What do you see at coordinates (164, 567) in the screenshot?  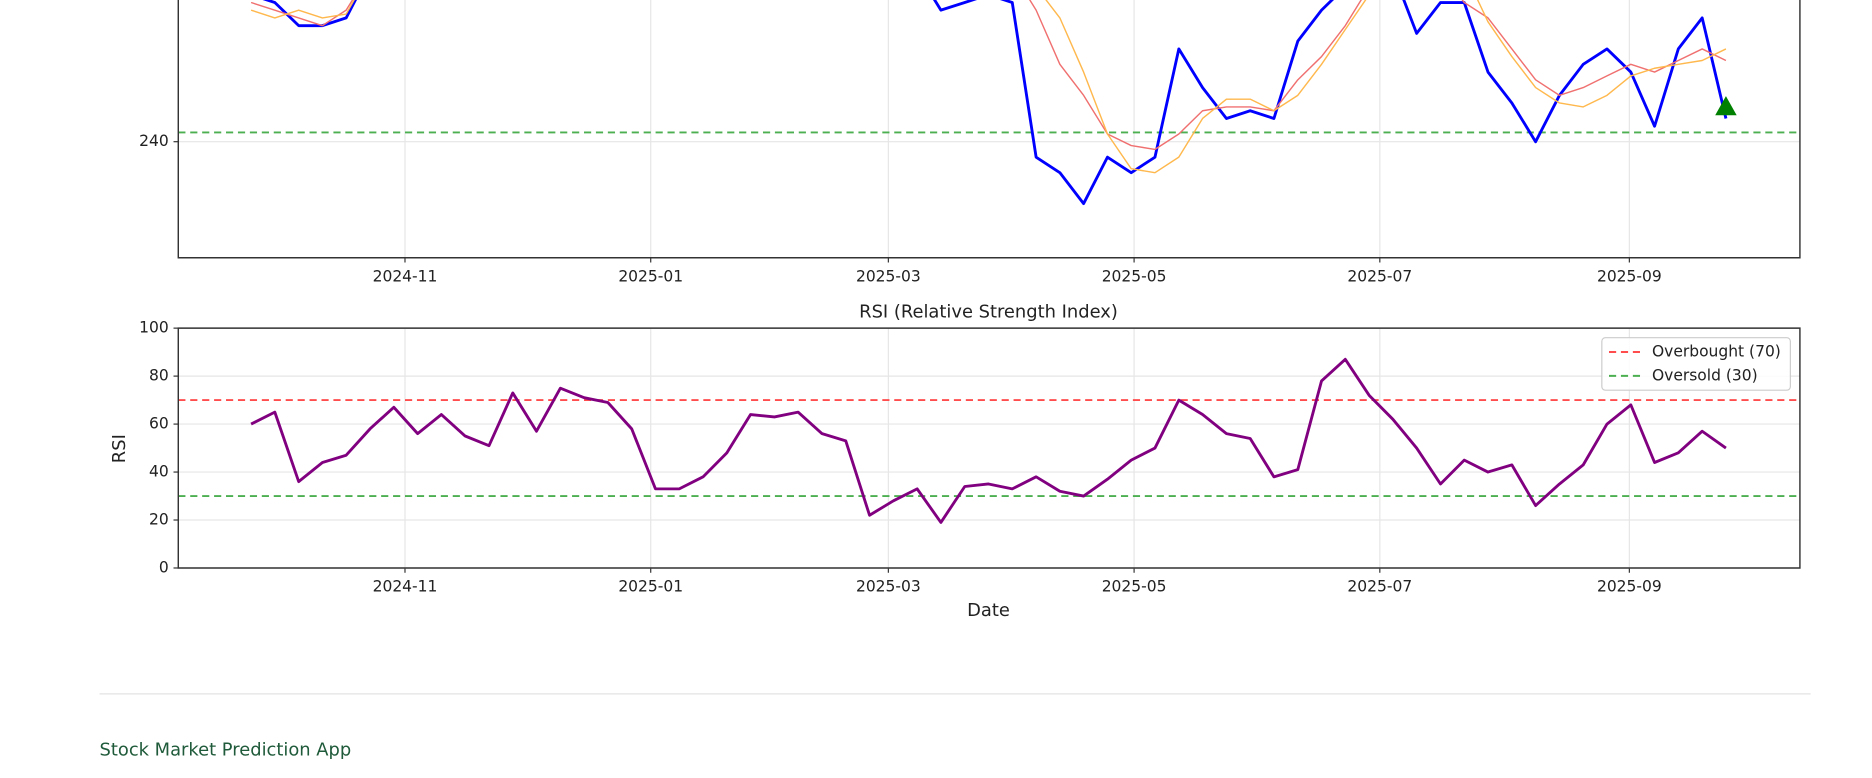 I see `y-tick-label: 0` at bounding box center [164, 567].